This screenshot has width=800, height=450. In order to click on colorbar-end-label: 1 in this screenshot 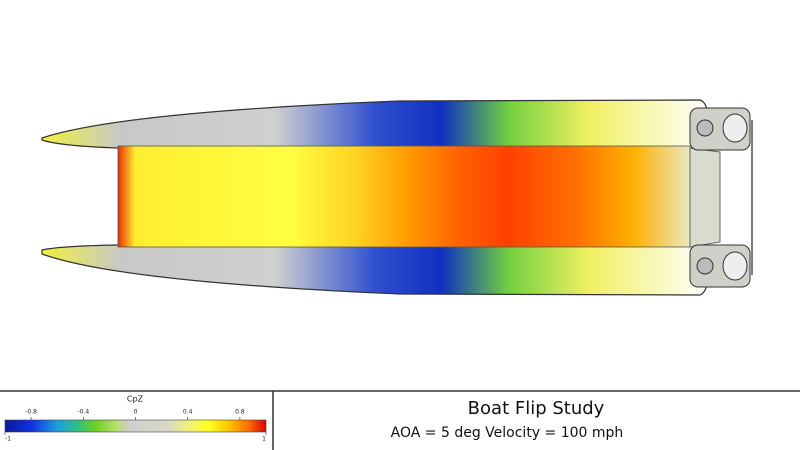, I will do `click(264, 439)`.